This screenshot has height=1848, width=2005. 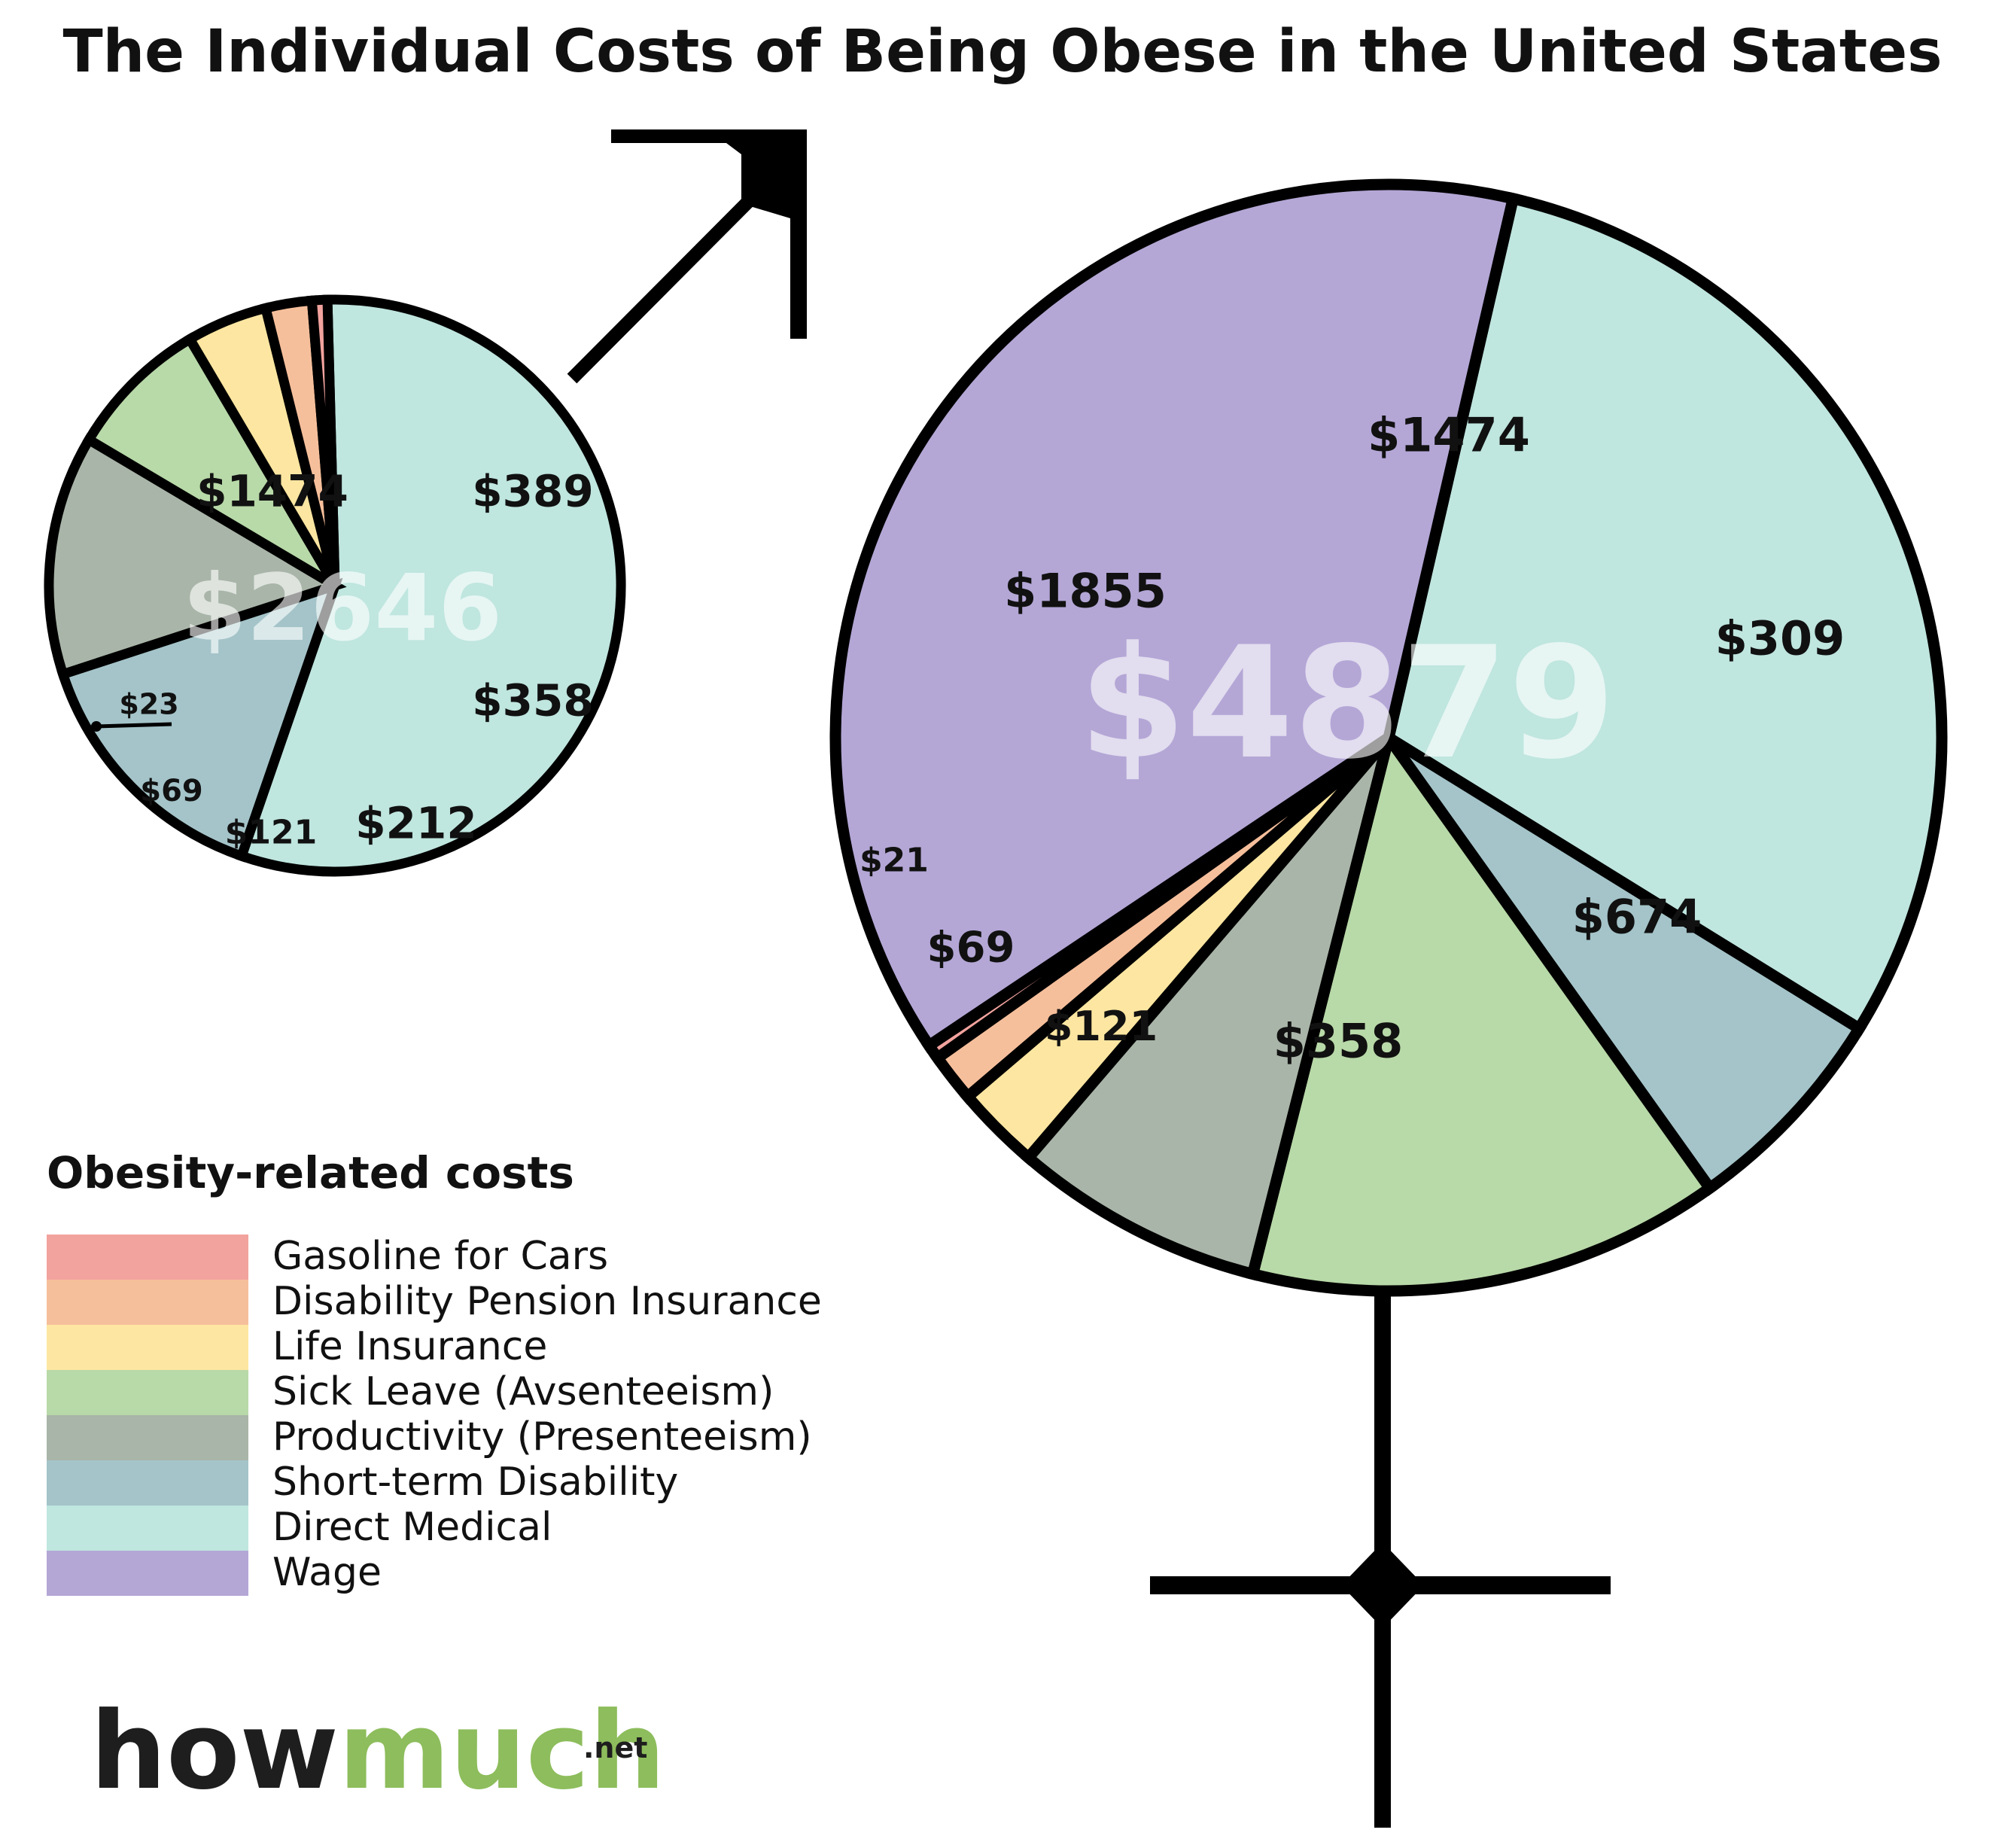 I want to click on brand-logo: howmuch .net, so click(x=377, y=1751).